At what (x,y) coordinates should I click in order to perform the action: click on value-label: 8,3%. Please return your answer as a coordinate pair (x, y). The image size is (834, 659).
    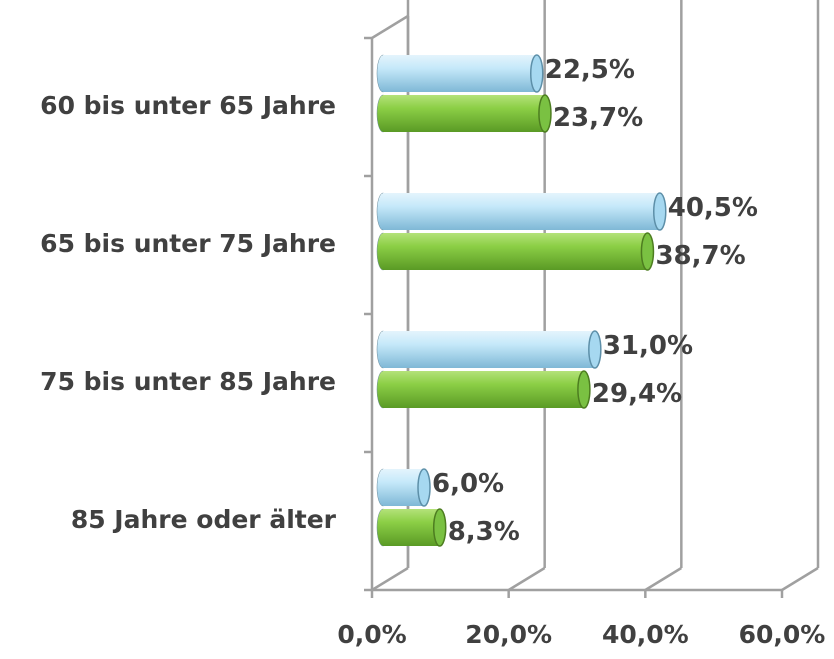
    Looking at the image, I should click on (484, 532).